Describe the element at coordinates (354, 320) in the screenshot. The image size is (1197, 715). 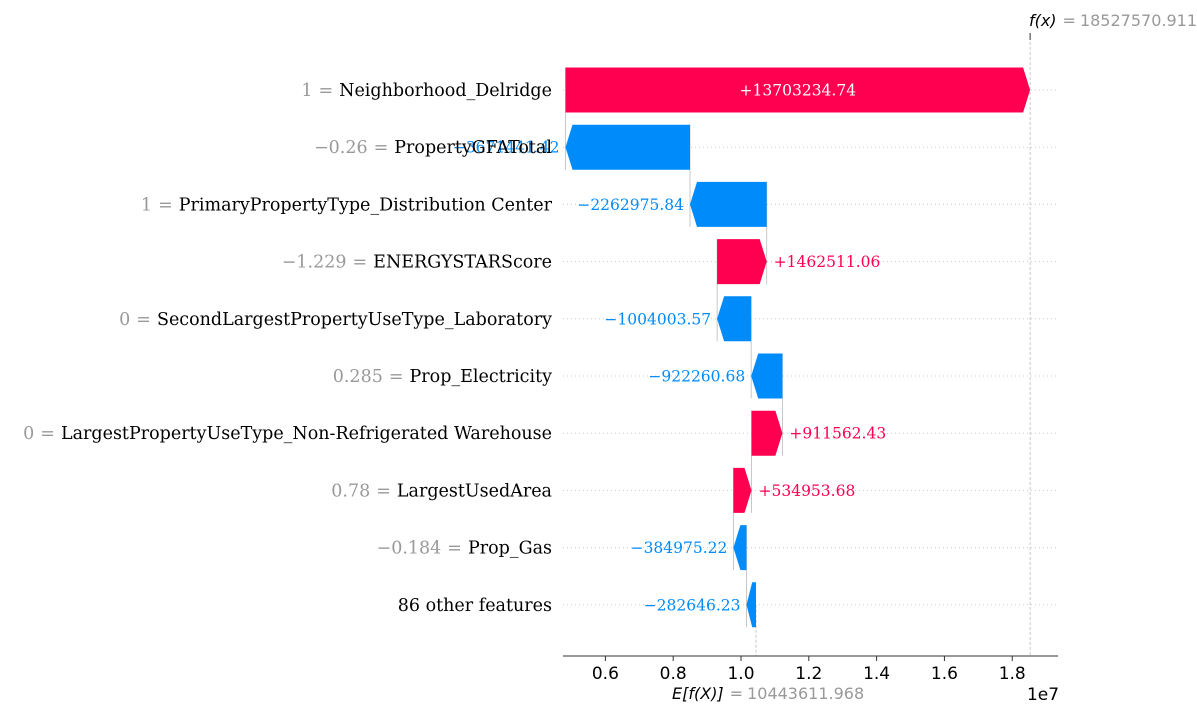
I see `feature-name: SecondLargestPropertyUseType_Laboratory` at that location.